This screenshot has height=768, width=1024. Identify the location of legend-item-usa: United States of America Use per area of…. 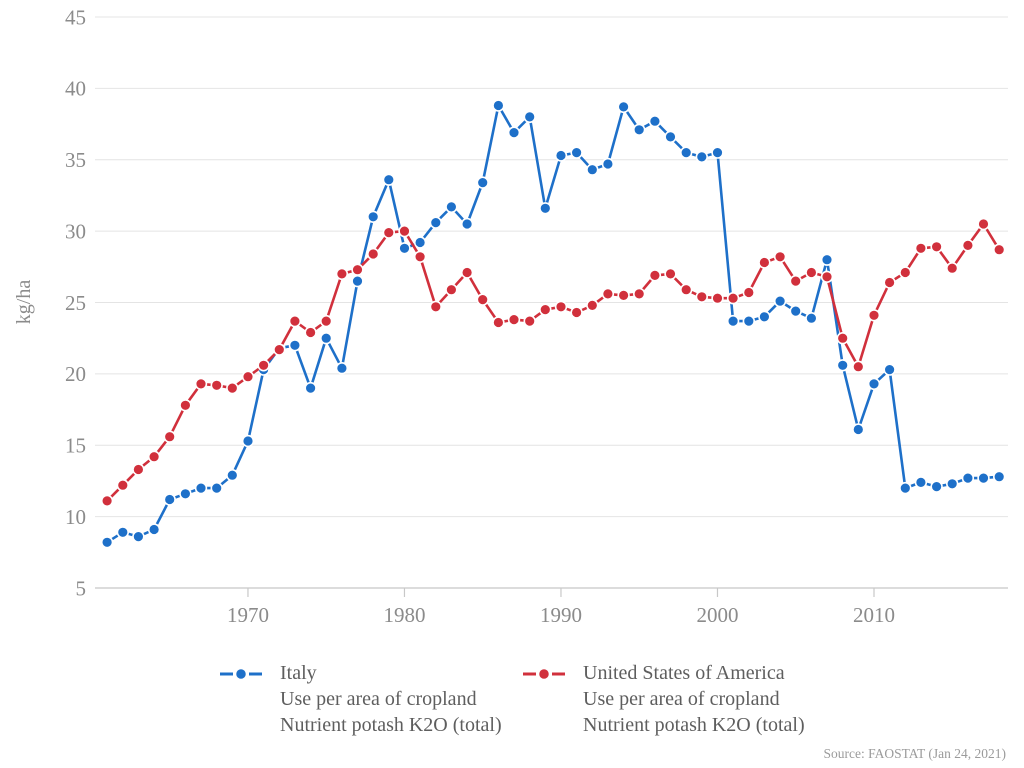
(663, 699).